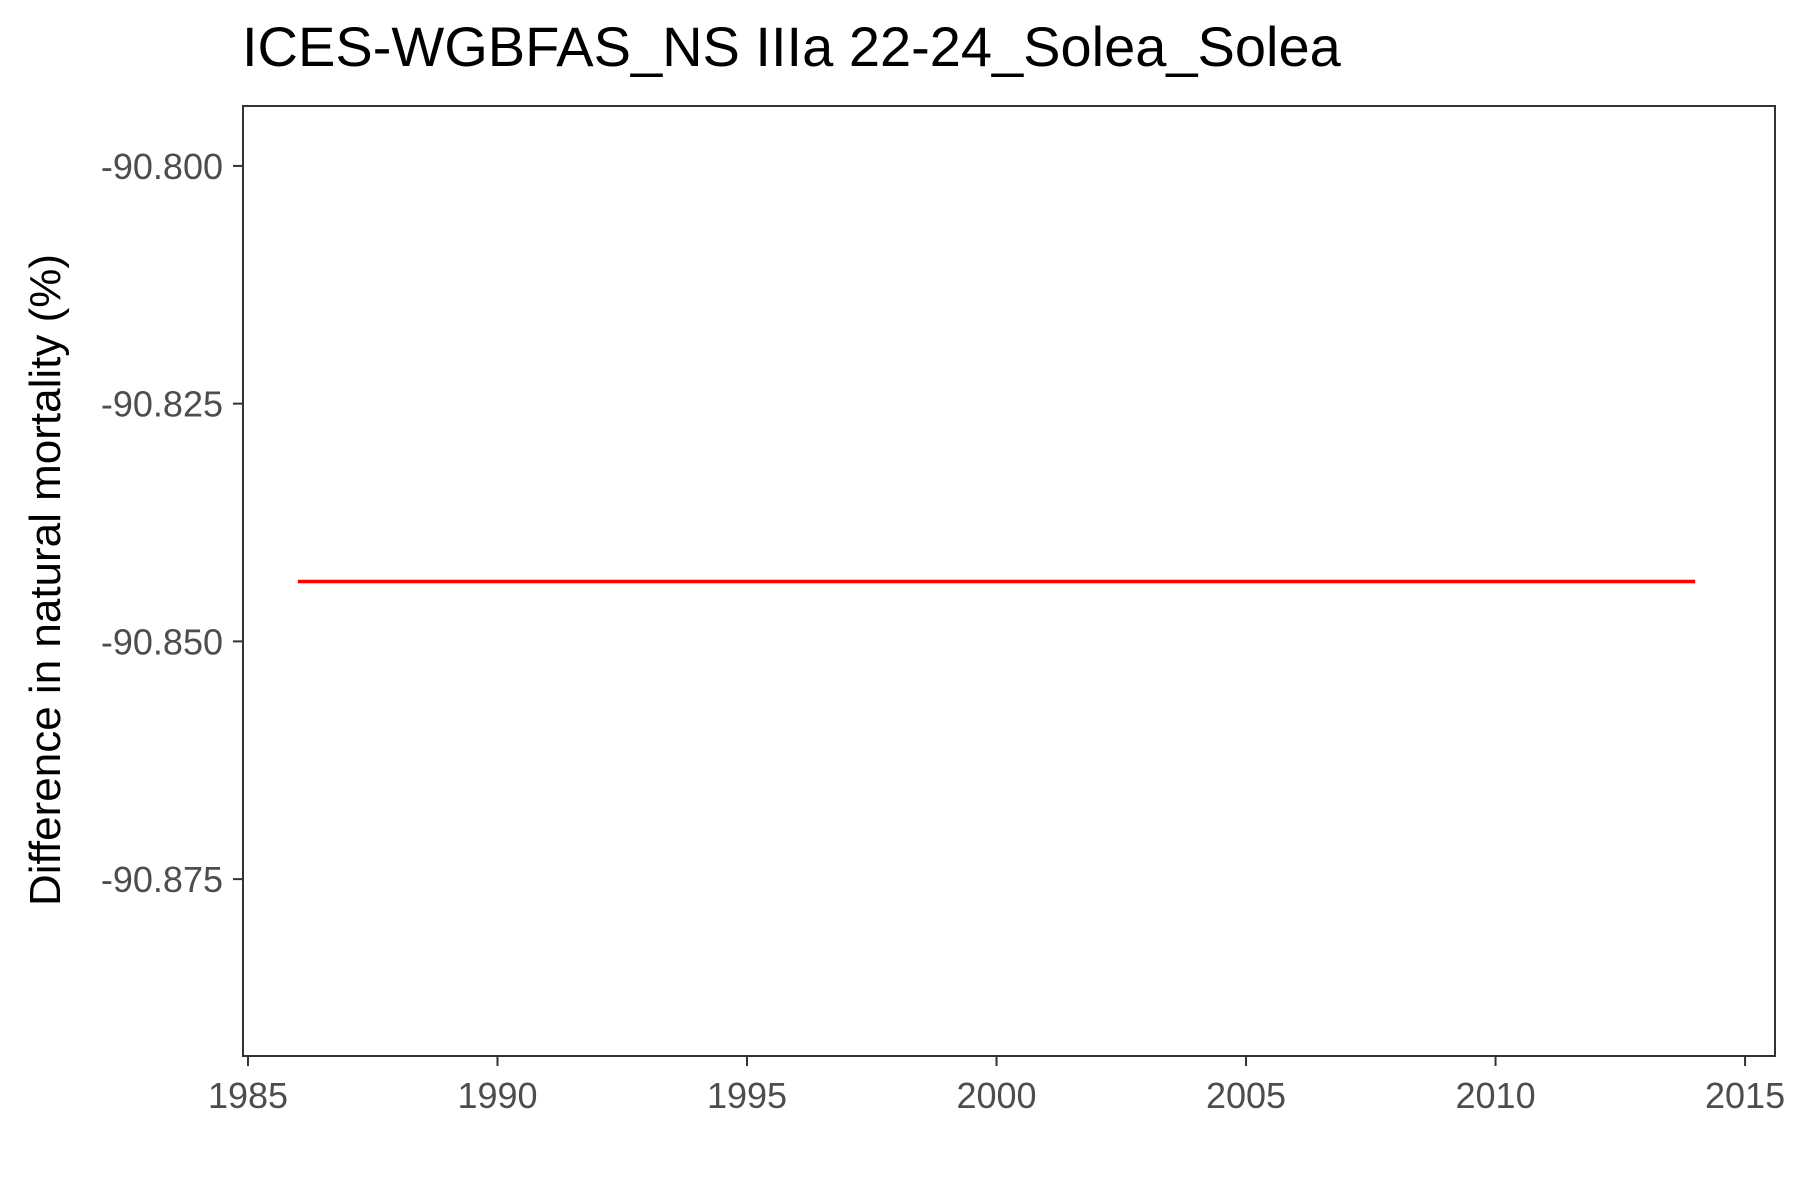  Describe the element at coordinates (747, 1095) in the screenshot. I see `x-tick-label: 1995` at that location.